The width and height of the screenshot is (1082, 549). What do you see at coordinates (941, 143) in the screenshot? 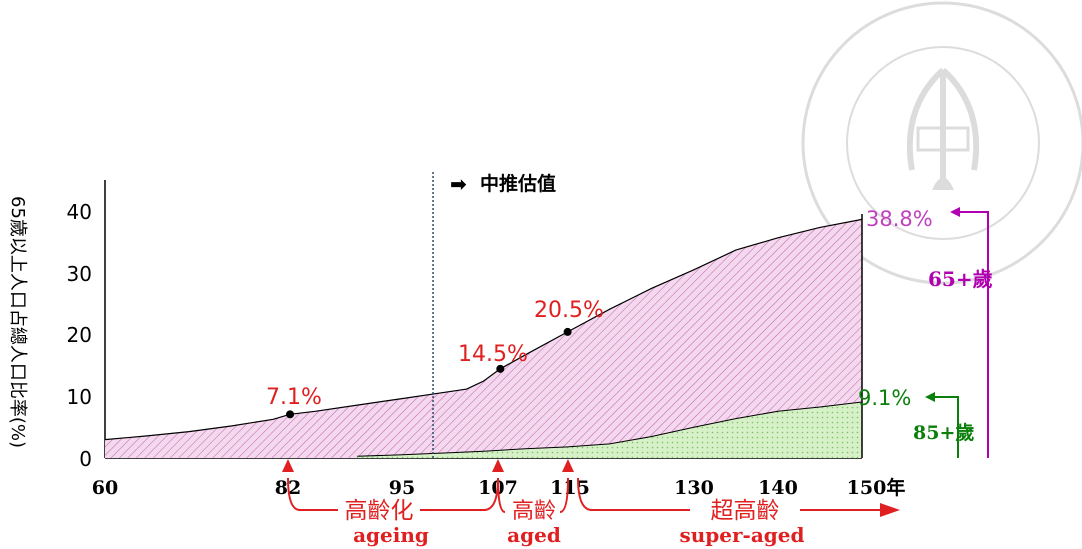
I see `university-seal-watermark` at bounding box center [941, 143].